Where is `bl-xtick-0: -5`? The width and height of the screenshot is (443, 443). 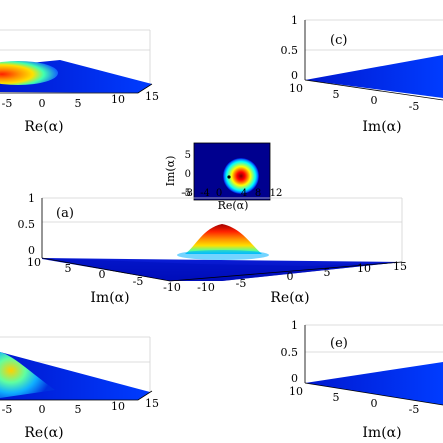
bl-xtick-0: -5 is located at coordinates (7, 409).